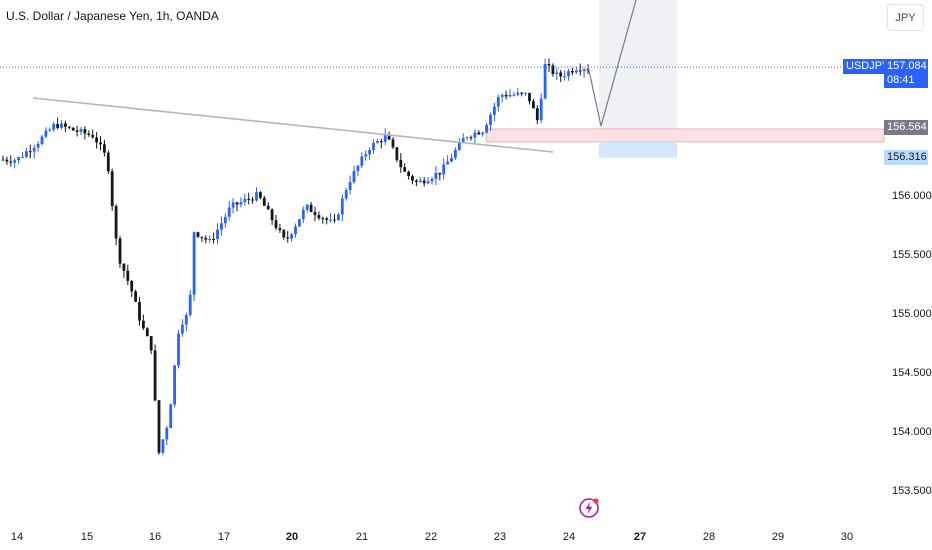  What do you see at coordinates (638, 149) in the screenshot?
I see `target-zone` at bounding box center [638, 149].